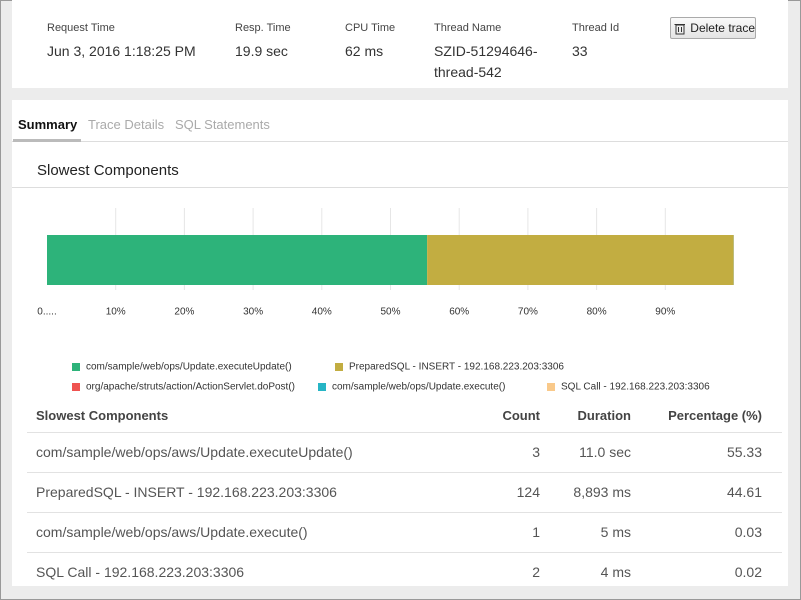 The height and width of the screenshot is (600, 801). What do you see at coordinates (748, 532) in the screenshot?
I see `table-cell: 0.03` at bounding box center [748, 532].